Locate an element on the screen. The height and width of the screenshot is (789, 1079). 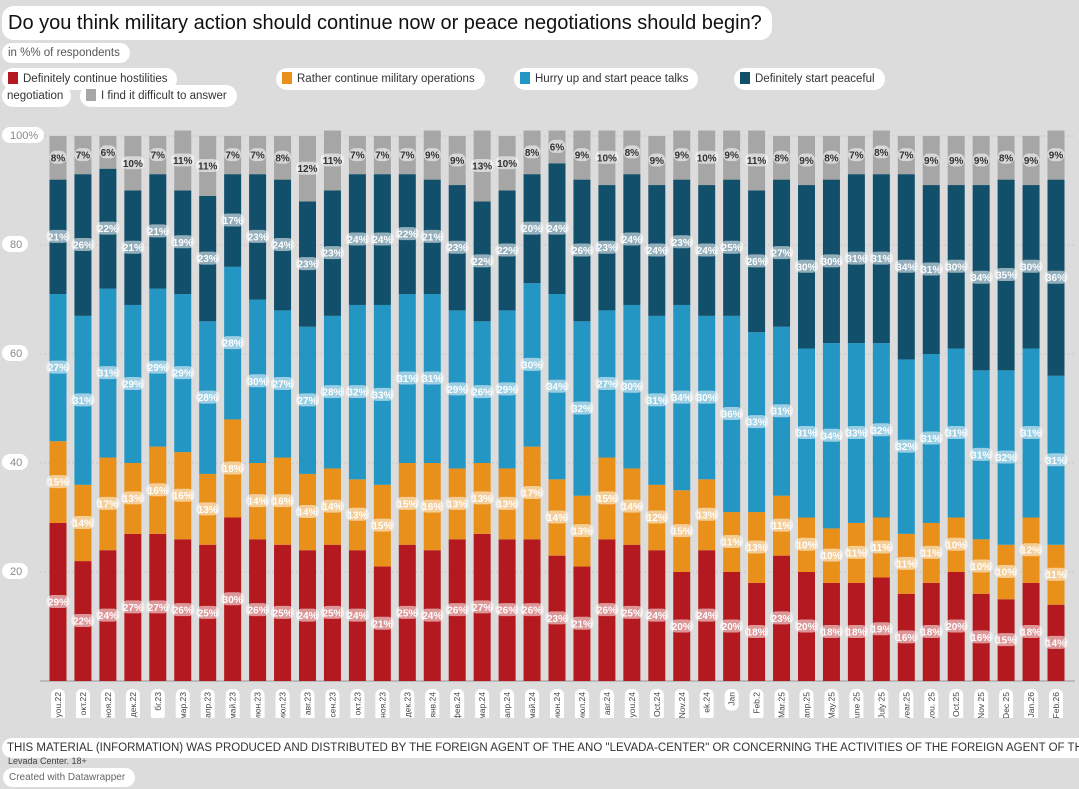
data-label: 17% is located at coordinates (108, 504).